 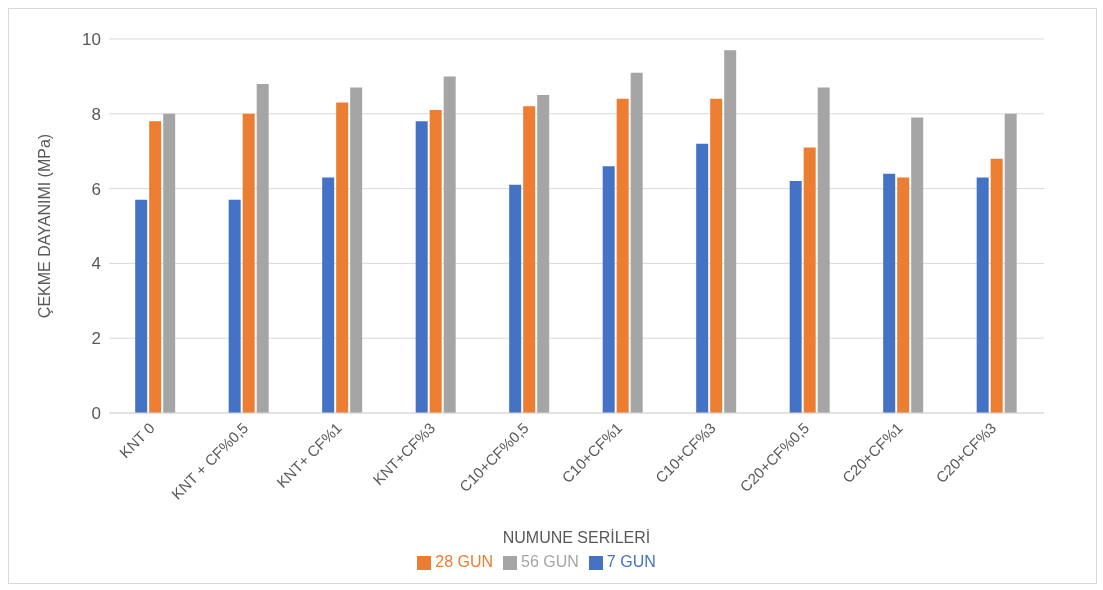 What do you see at coordinates (91, 40) in the screenshot?
I see `y-tick-label: 10` at bounding box center [91, 40].